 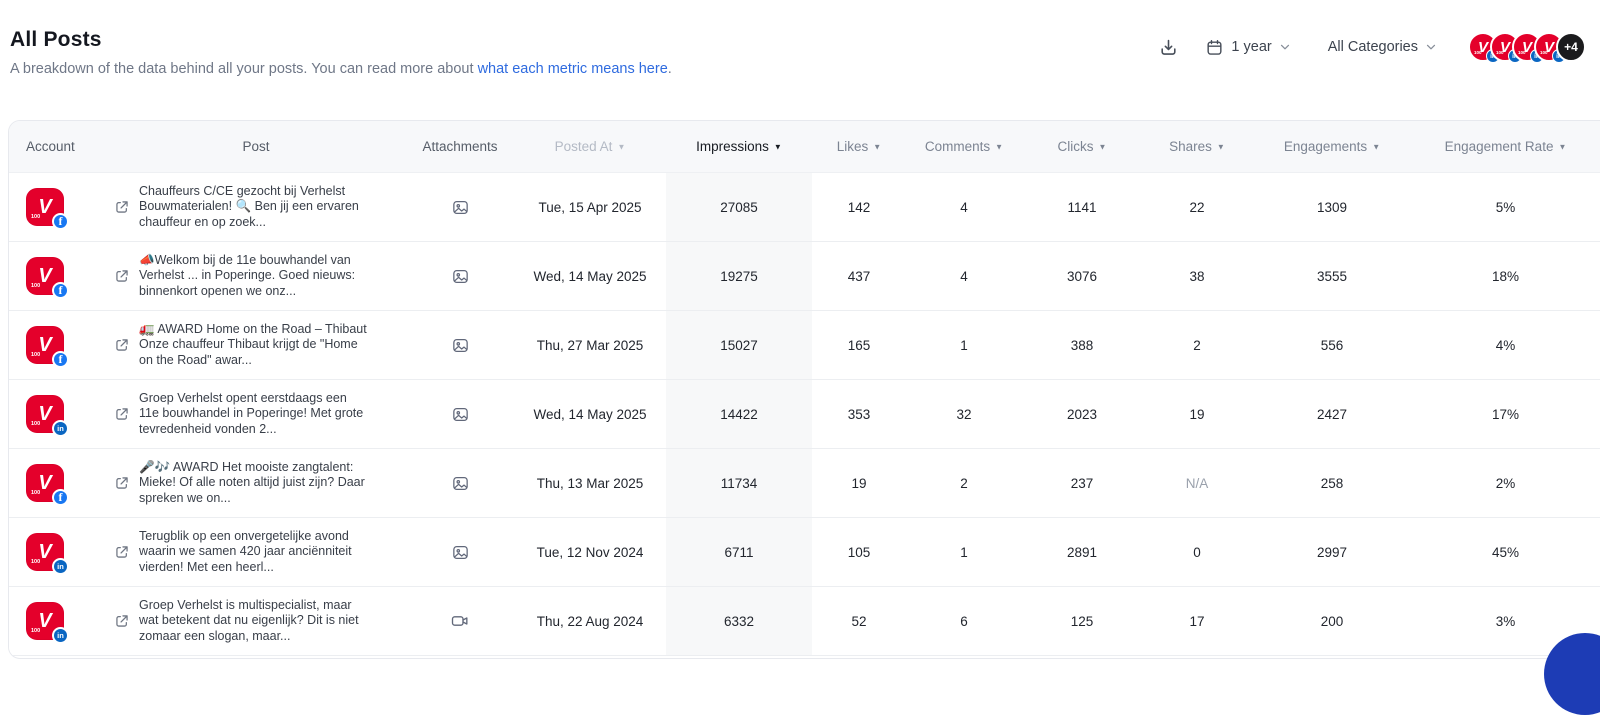 What do you see at coordinates (1571, 47) in the screenshot?
I see `avatar-overflow-badge: +4` at bounding box center [1571, 47].